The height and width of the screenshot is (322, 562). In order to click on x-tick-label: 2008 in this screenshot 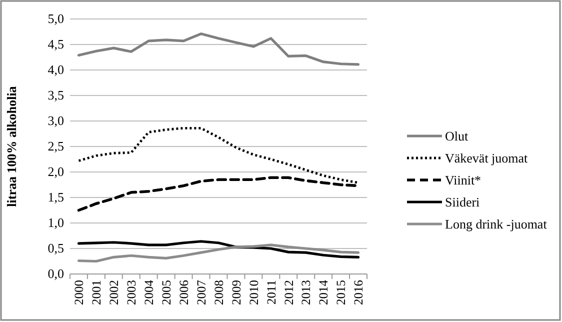, I will do `click(219, 292)`.